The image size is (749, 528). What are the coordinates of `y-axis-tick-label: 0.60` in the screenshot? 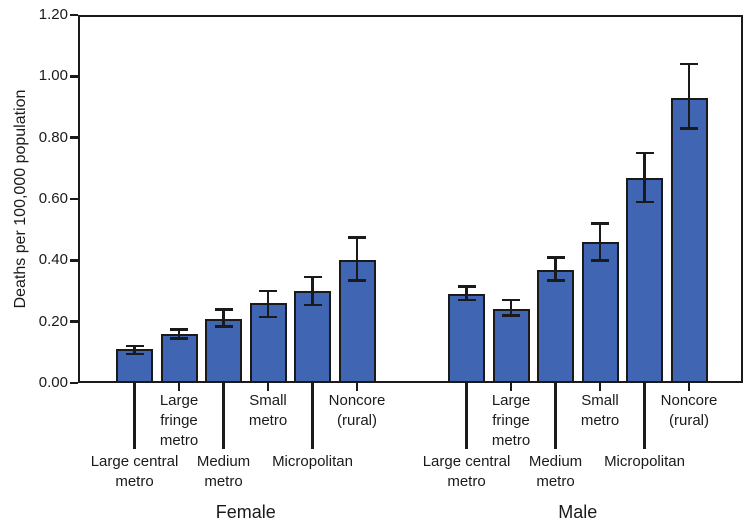 It's located at (53, 198).